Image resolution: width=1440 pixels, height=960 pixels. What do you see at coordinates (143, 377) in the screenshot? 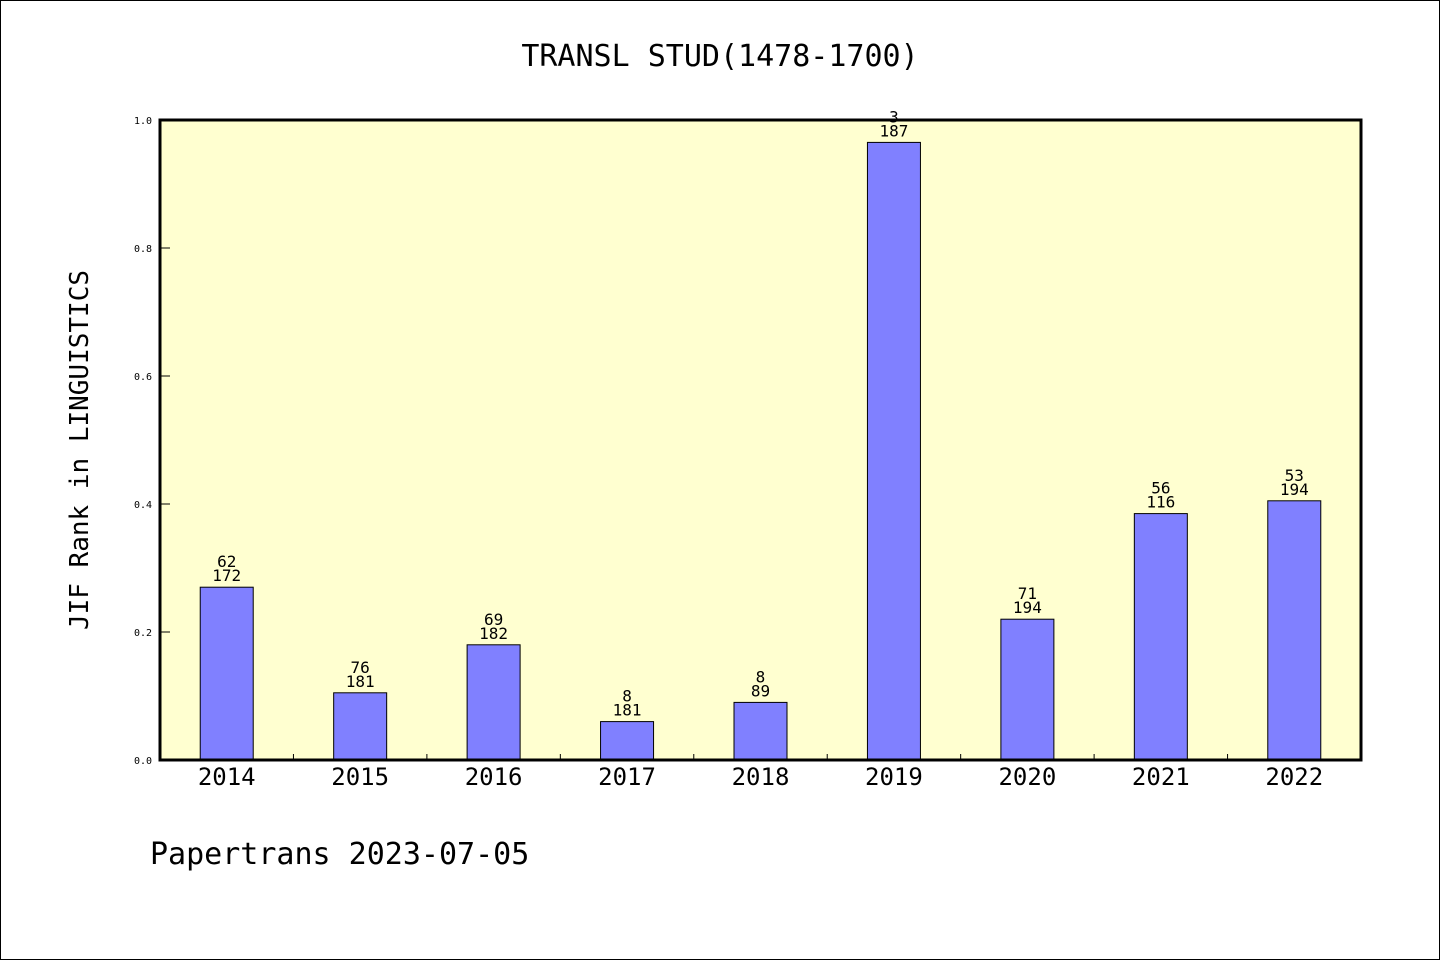
I see `y-tick-label: 0.6` at bounding box center [143, 377].